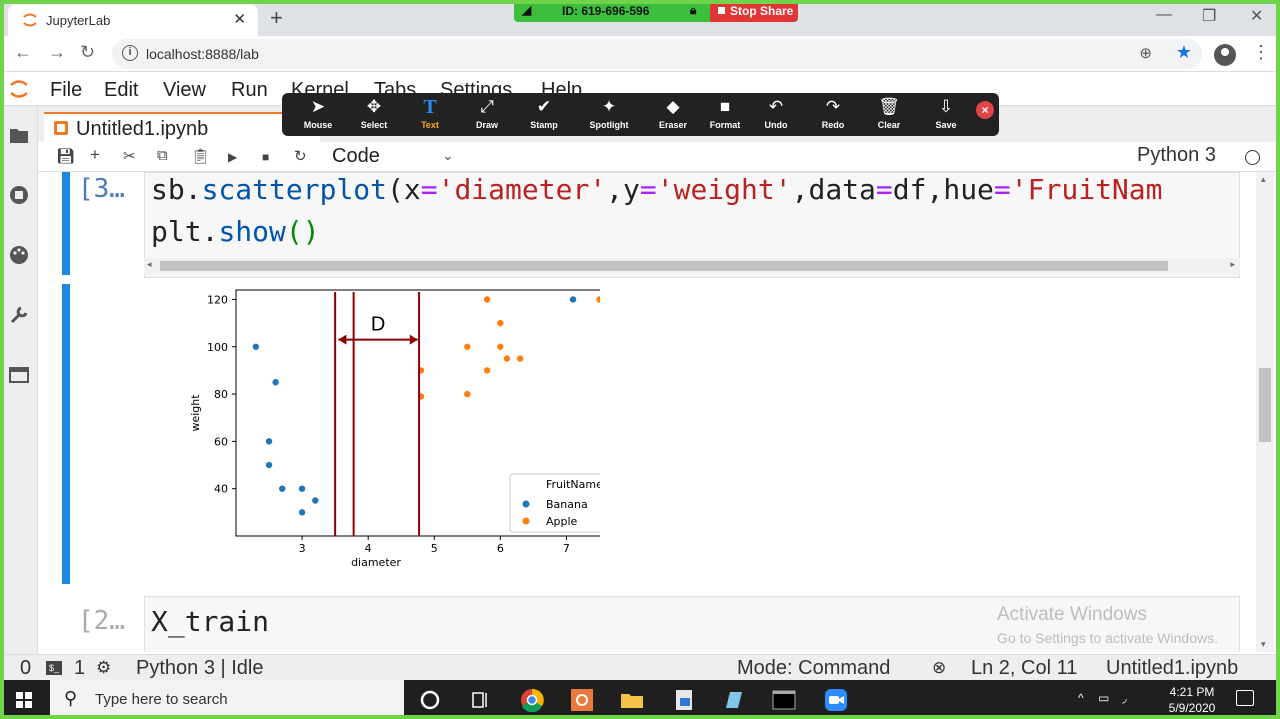 The height and width of the screenshot is (719, 1280). I want to click on notepad-icon, so click(734, 700).